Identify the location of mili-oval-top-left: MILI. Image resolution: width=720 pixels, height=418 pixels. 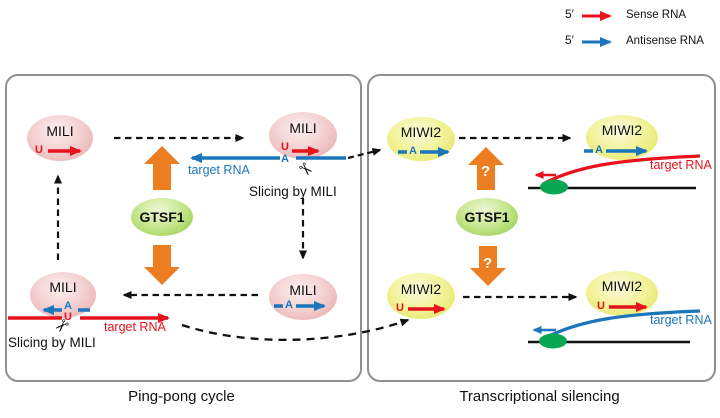
(60, 138).